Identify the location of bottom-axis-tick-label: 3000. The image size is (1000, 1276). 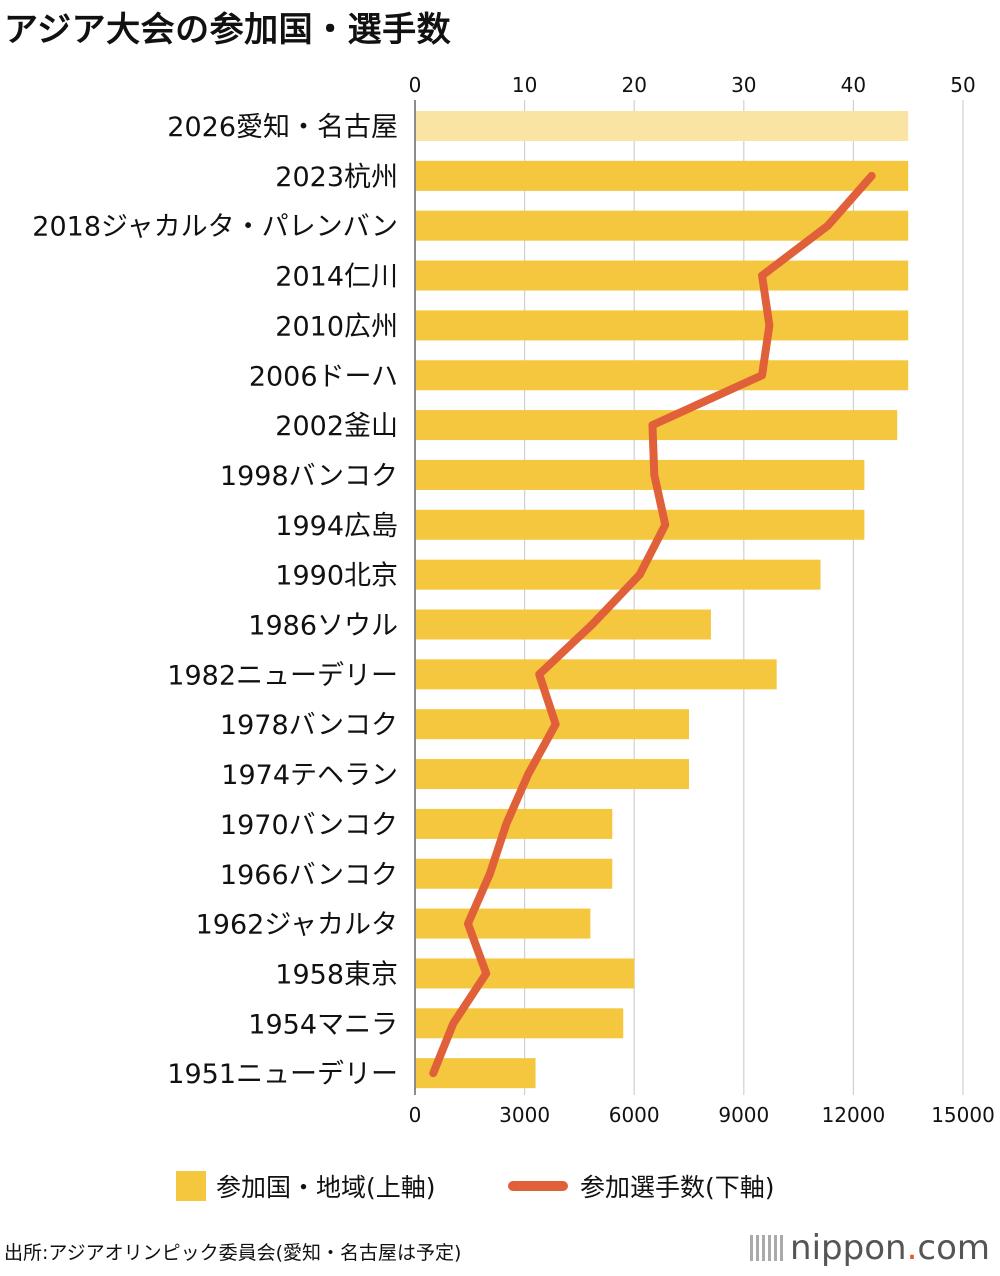
(524, 1115).